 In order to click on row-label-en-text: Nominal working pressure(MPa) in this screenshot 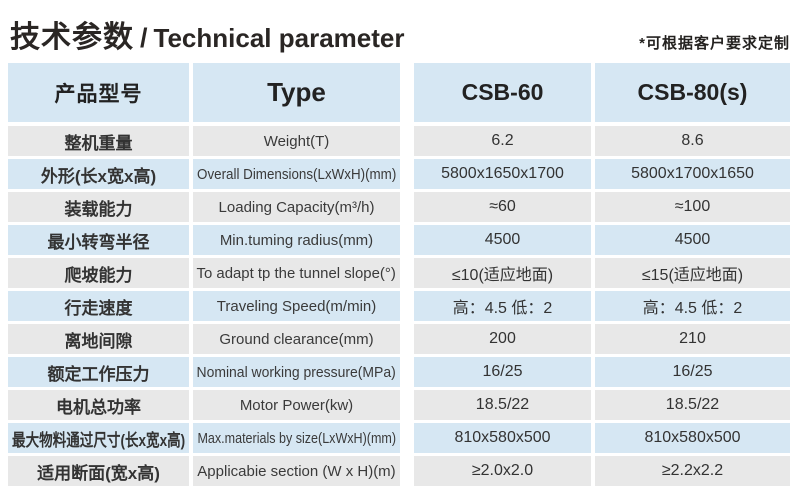, I will do `click(296, 372)`.